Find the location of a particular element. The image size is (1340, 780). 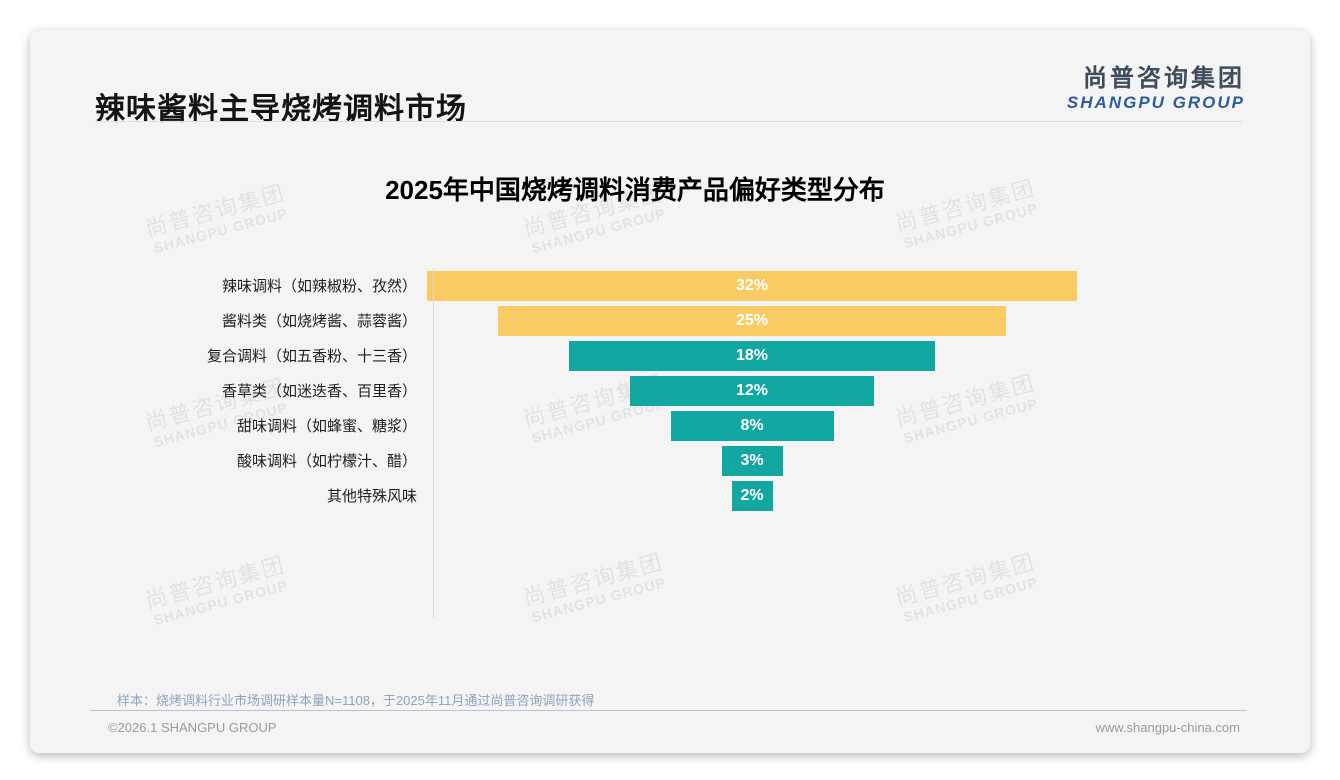

website-url: www.shangpu-china.com is located at coordinates (1167, 727).